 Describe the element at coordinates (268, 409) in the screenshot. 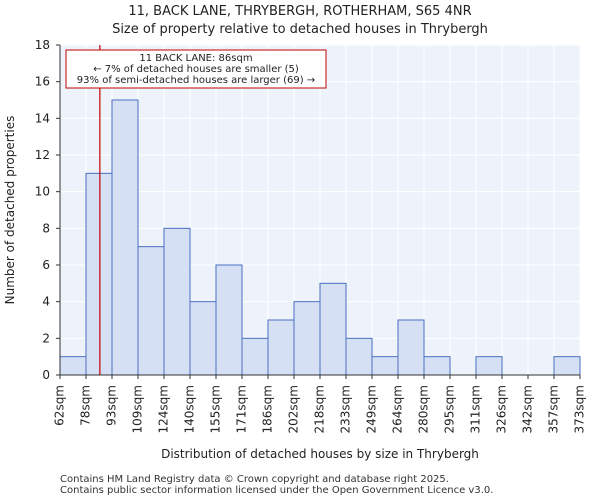

I see `x-tick-label-186sqm: 186sqm` at that location.